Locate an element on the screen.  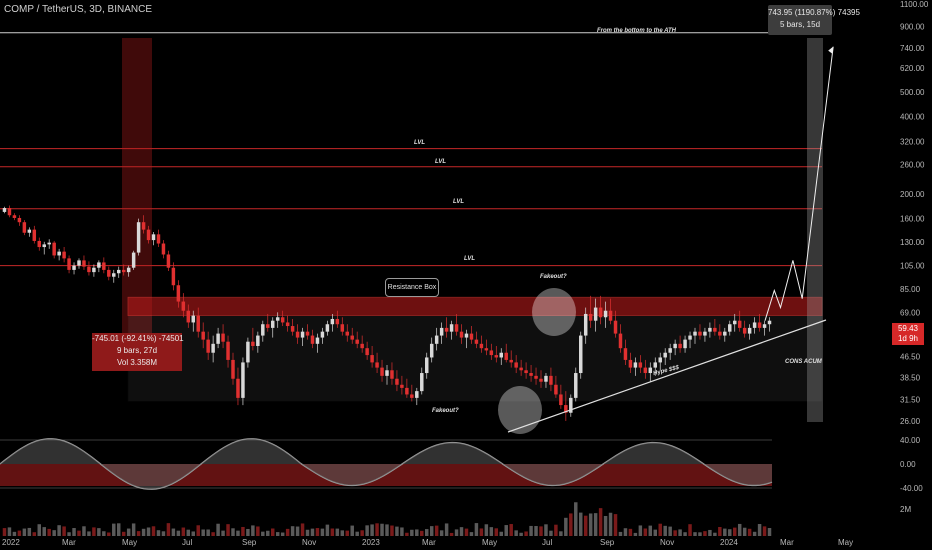
x-tick-13: Mar is located at coordinates (787, 542).